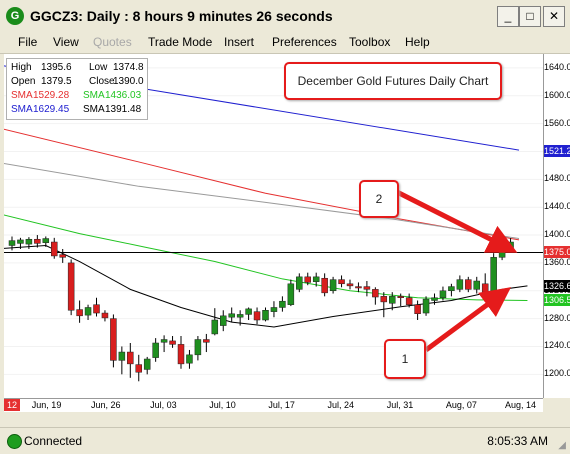 This screenshot has height=454, width=570. Describe the element at coordinates (98, 67) in the screenshot. I see `low-label: Low` at that location.